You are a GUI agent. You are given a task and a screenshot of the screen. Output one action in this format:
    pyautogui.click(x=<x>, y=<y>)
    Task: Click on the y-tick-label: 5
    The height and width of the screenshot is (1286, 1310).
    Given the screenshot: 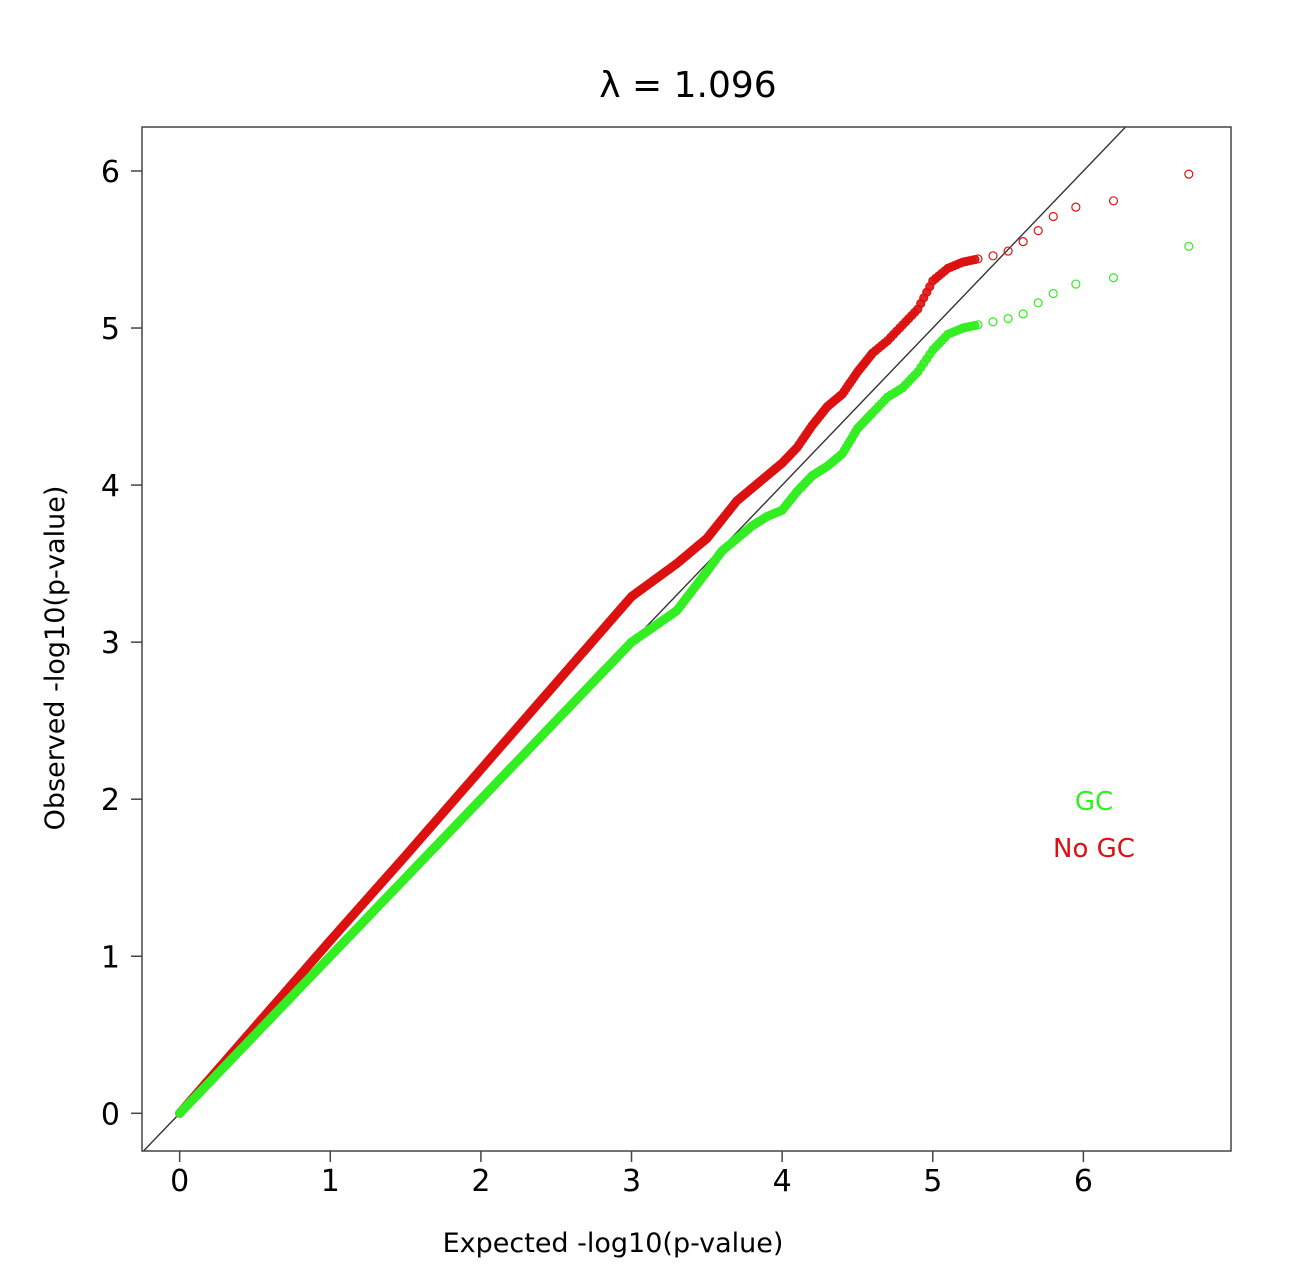 What is the action you would take?
    pyautogui.click(x=110, y=329)
    